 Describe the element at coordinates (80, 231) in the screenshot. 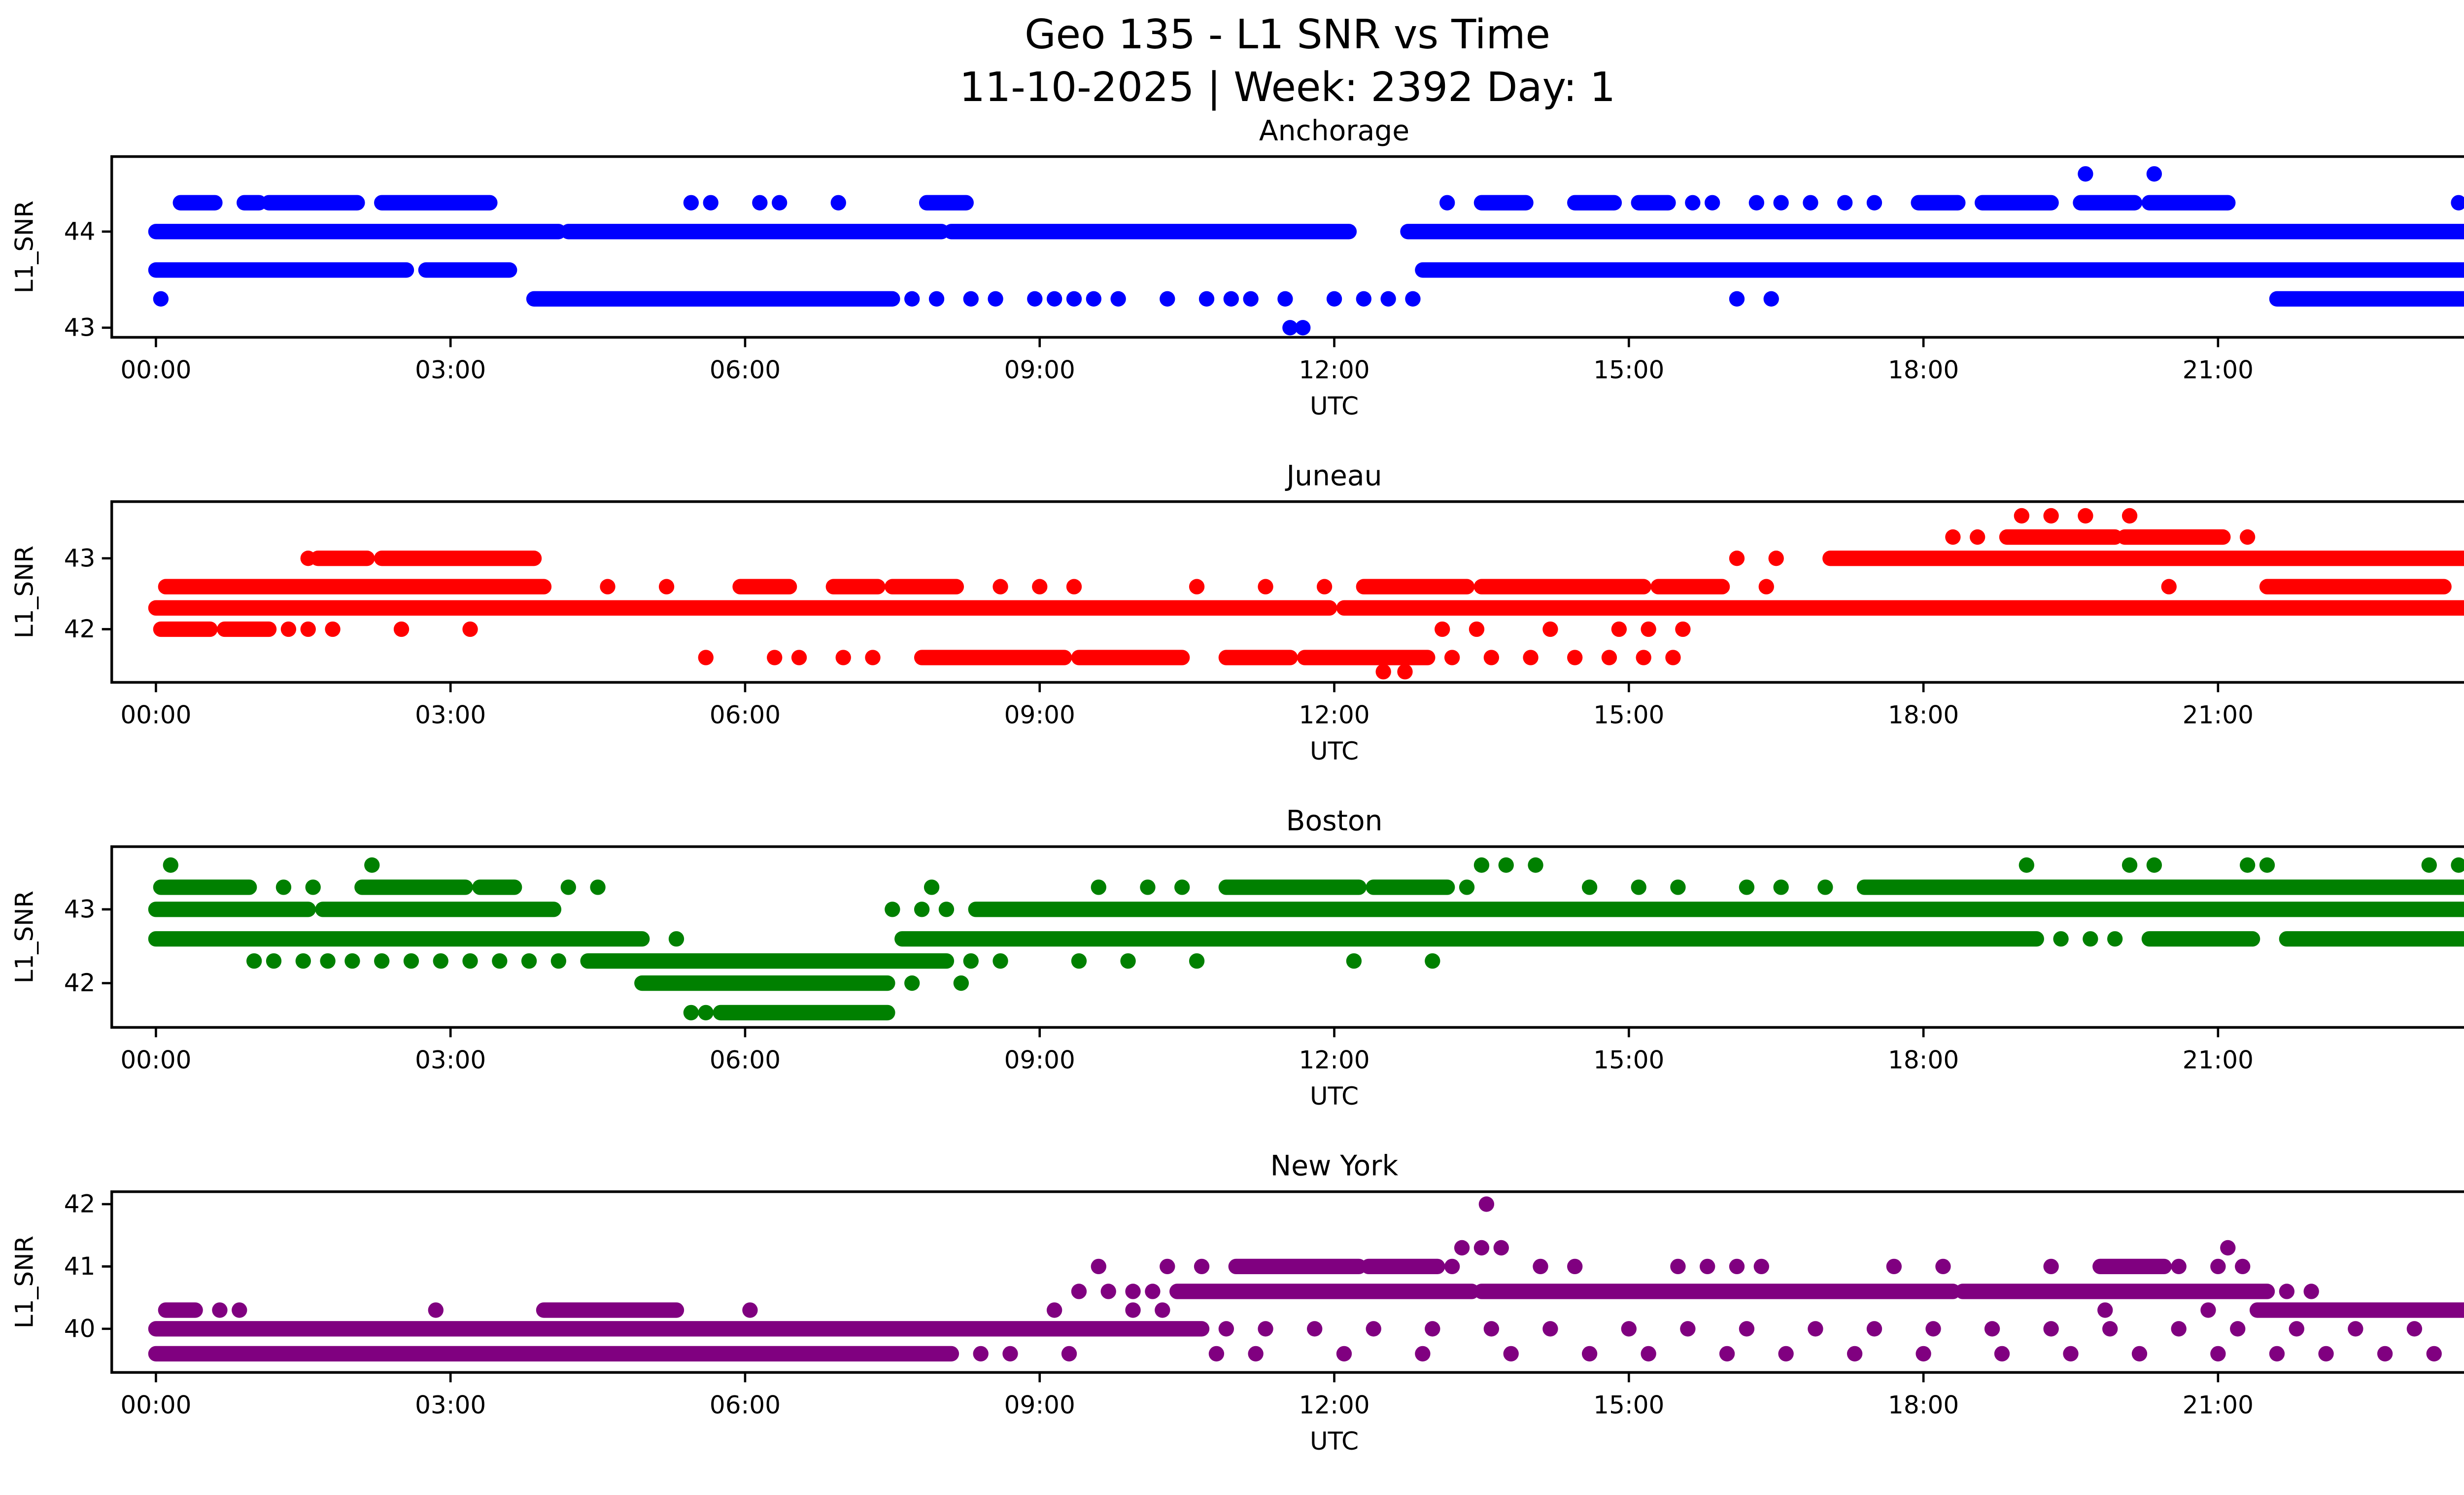

I see `svg-text: 44` at that location.